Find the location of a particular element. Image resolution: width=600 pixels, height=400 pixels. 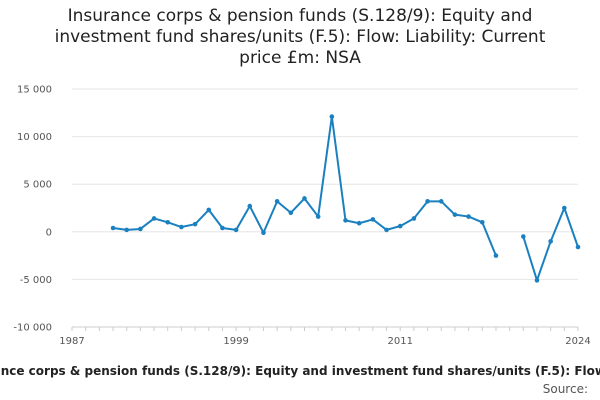

x-tick-label: 2024 is located at coordinates (577, 341).